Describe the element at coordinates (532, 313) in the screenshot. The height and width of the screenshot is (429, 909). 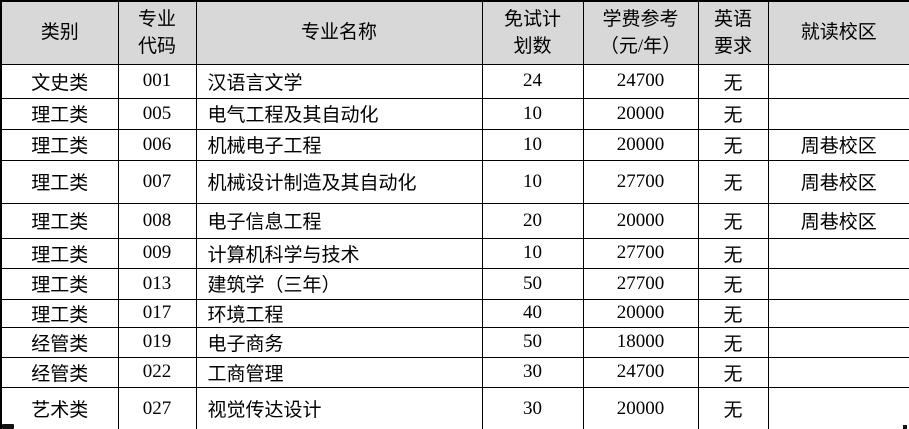
I see `cell-quota: 40` at that location.